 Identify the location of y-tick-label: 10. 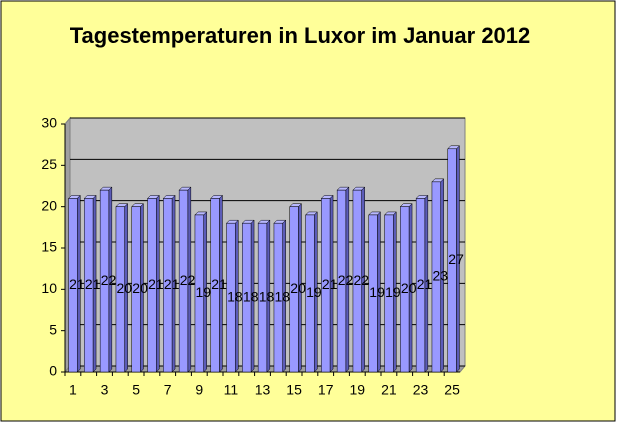
(49, 288).